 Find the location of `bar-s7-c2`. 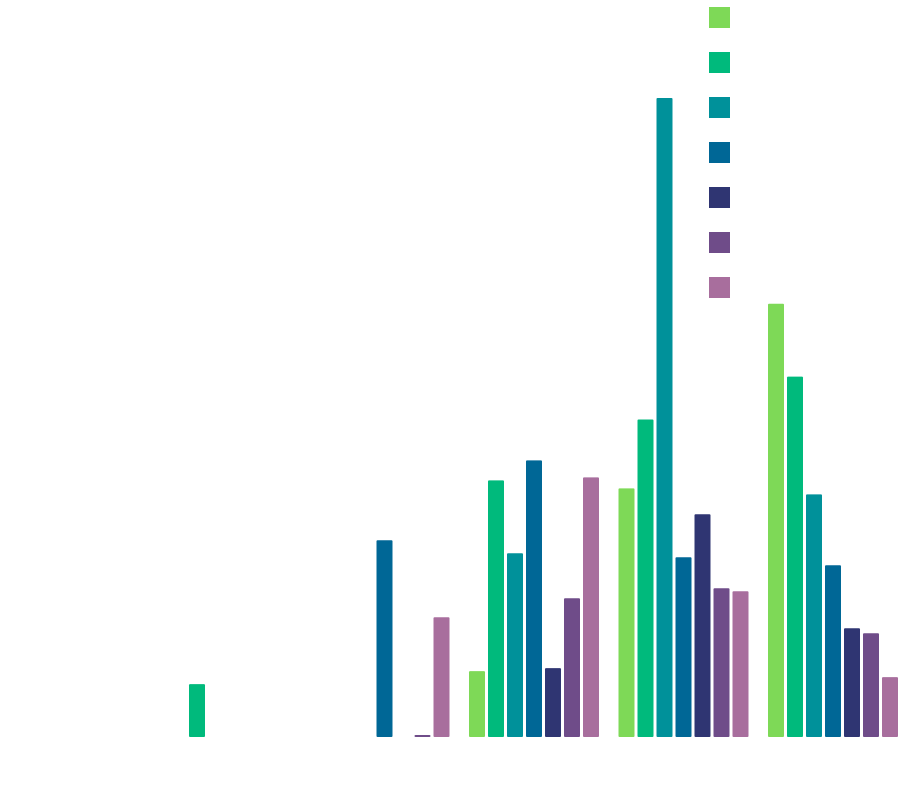

bar-s7-c2 is located at coordinates (441, 677).